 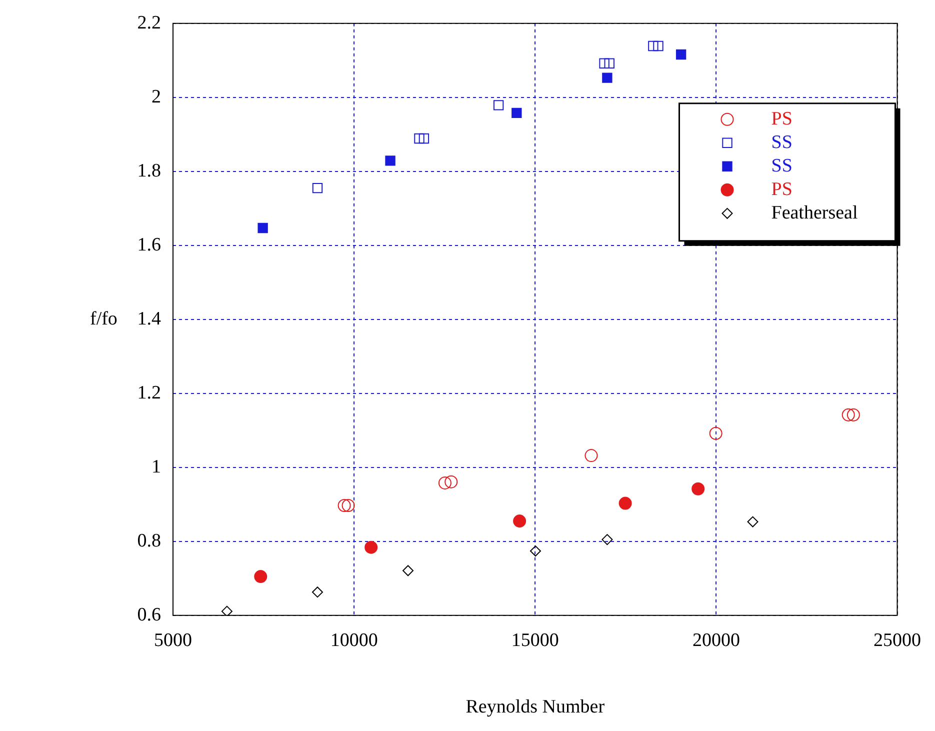 I want to click on y-axis-title: f/fo, so click(x=104, y=319).